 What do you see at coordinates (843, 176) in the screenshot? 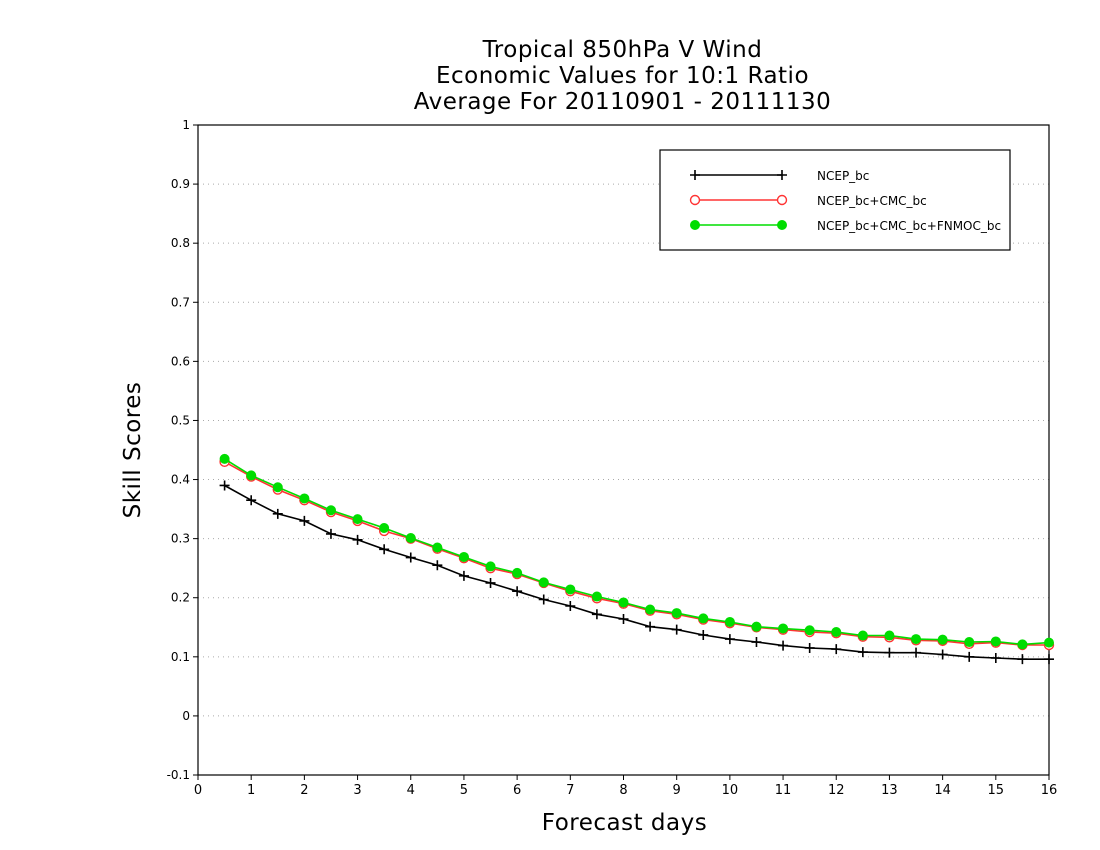
I see `legend-label-0: NCEP_bc` at bounding box center [843, 176].